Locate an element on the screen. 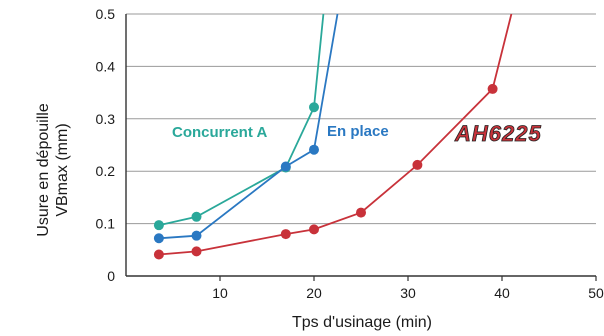  series-label-concurrent-a: Concurrent A is located at coordinates (219, 132).